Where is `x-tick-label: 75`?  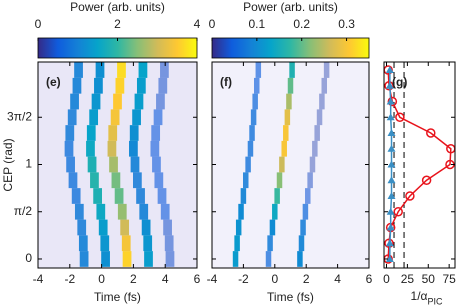
x-tick-label: 75 is located at coordinates (449, 279).